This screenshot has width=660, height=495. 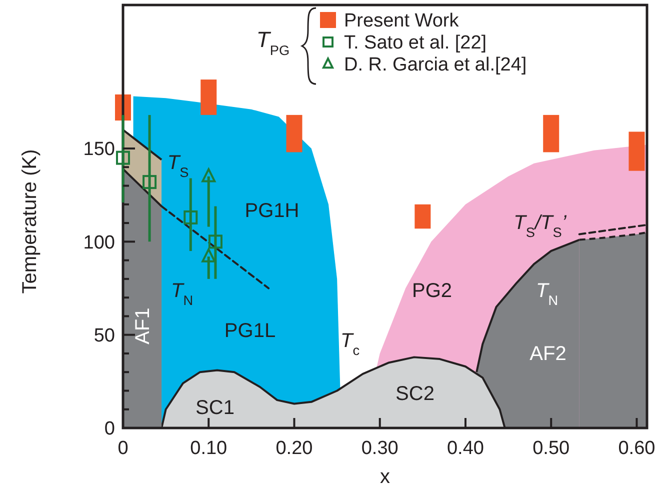 I want to click on x-axis-title: x, so click(x=385, y=477).